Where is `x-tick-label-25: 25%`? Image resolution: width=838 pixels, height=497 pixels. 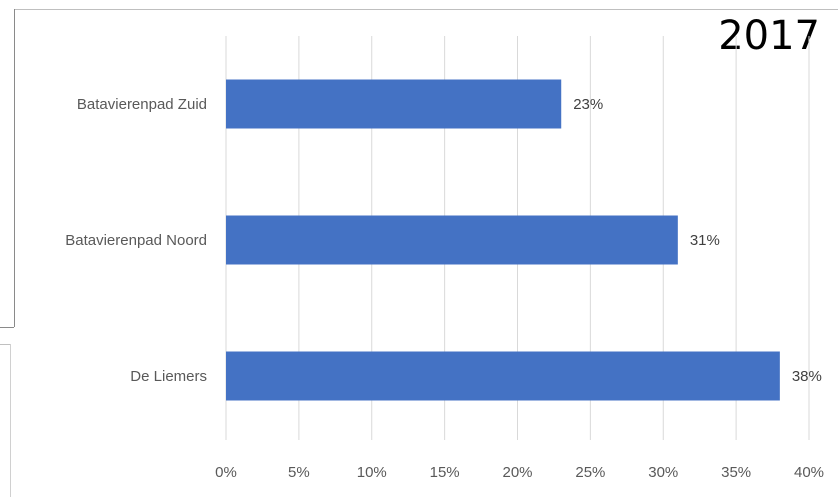 x-tick-label-25: 25% is located at coordinates (590, 472).